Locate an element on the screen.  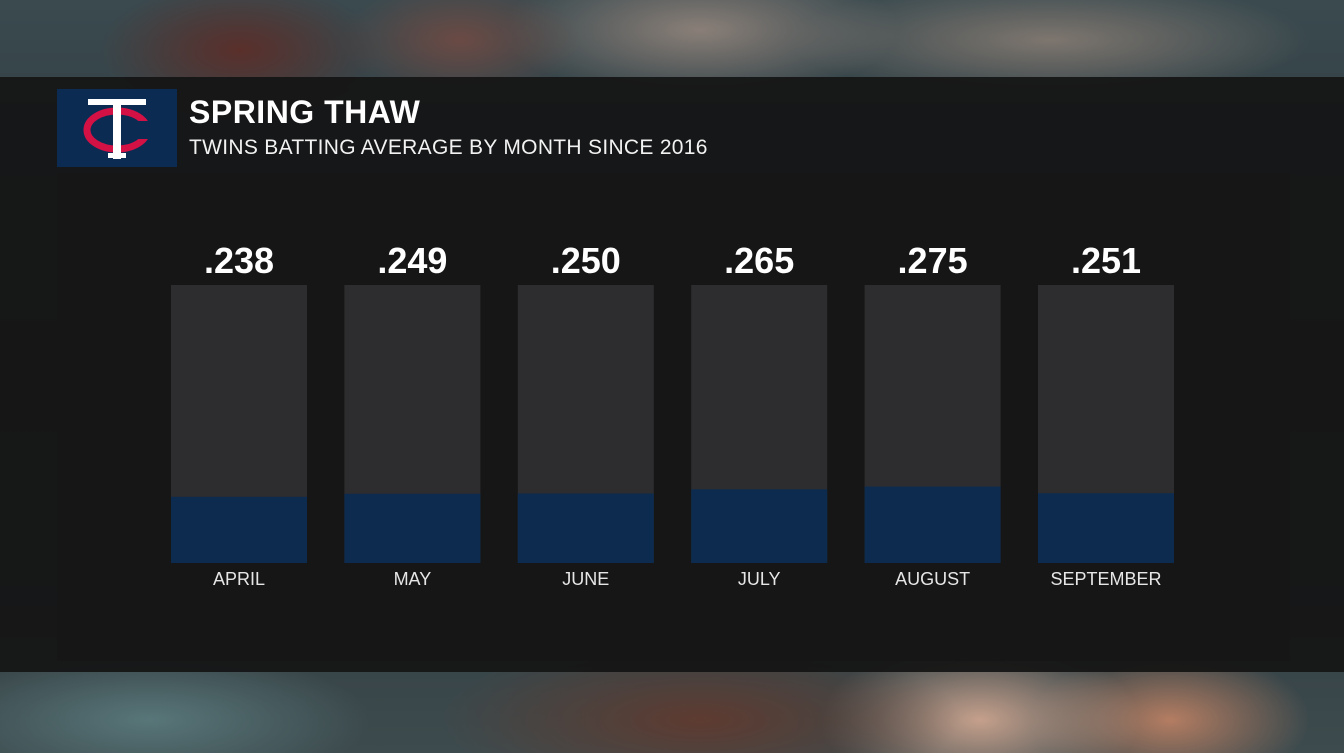
category-label-september: SEPTEMBER is located at coordinates (1105, 579).